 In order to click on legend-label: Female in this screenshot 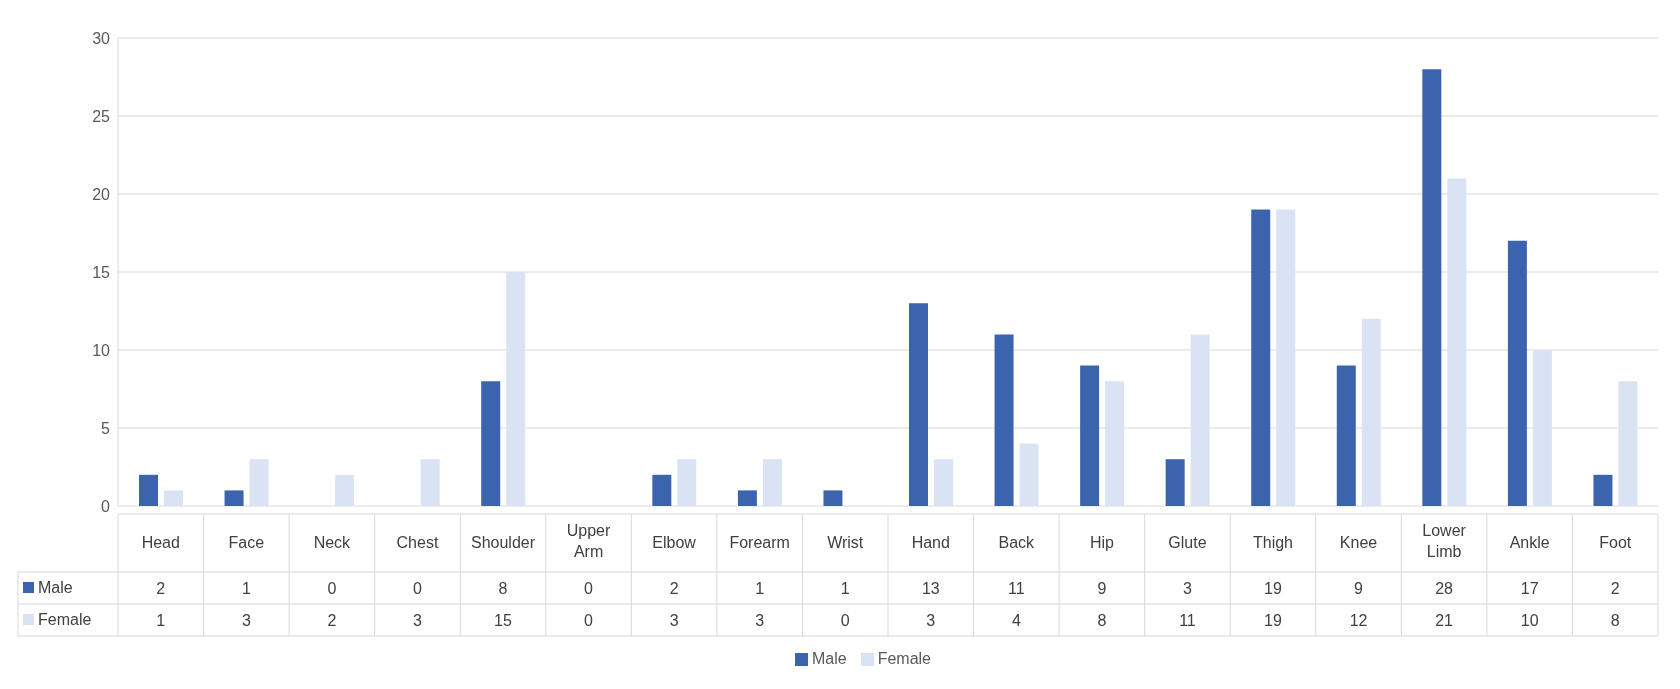, I will do `click(65, 619)`.